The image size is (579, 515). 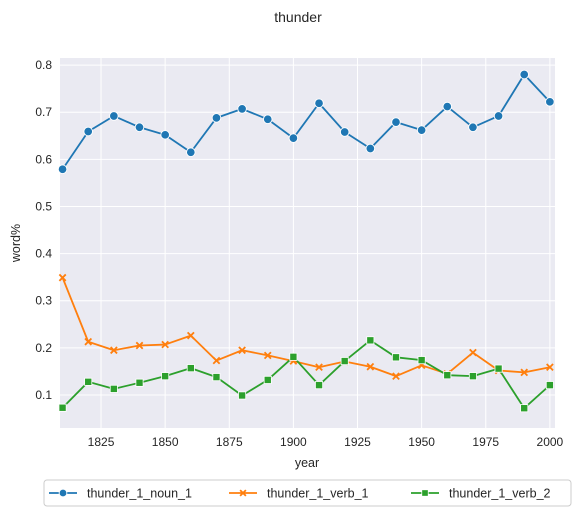 What do you see at coordinates (307, 463) in the screenshot?
I see `x-axis-label: year` at bounding box center [307, 463].